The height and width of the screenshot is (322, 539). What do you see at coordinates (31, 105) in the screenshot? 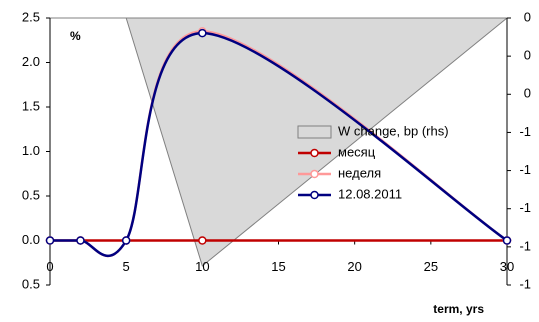
I see `y-tick-label: 1.5` at bounding box center [31, 105].